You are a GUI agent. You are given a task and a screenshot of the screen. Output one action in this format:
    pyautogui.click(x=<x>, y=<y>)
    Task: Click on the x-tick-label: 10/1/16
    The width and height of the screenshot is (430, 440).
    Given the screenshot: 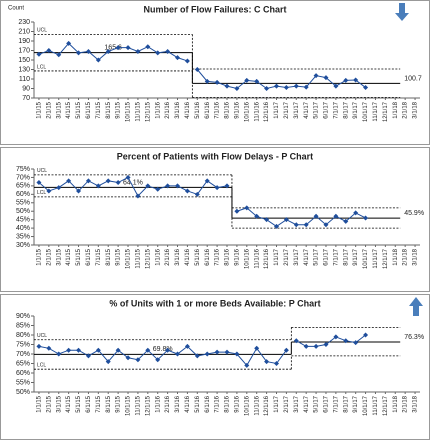 What is the action you would take?
    pyautogui.click(x=247, y=111)
    